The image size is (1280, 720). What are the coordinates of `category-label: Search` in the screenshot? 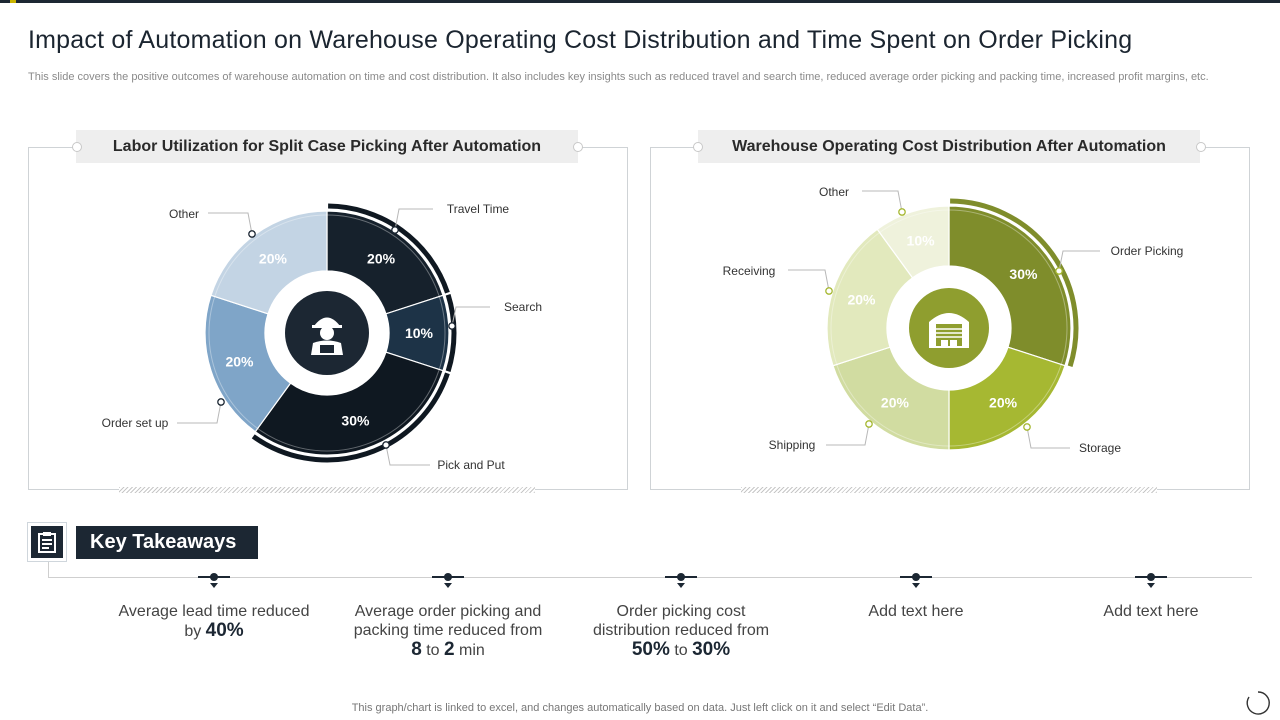 It's located at (523, 307).